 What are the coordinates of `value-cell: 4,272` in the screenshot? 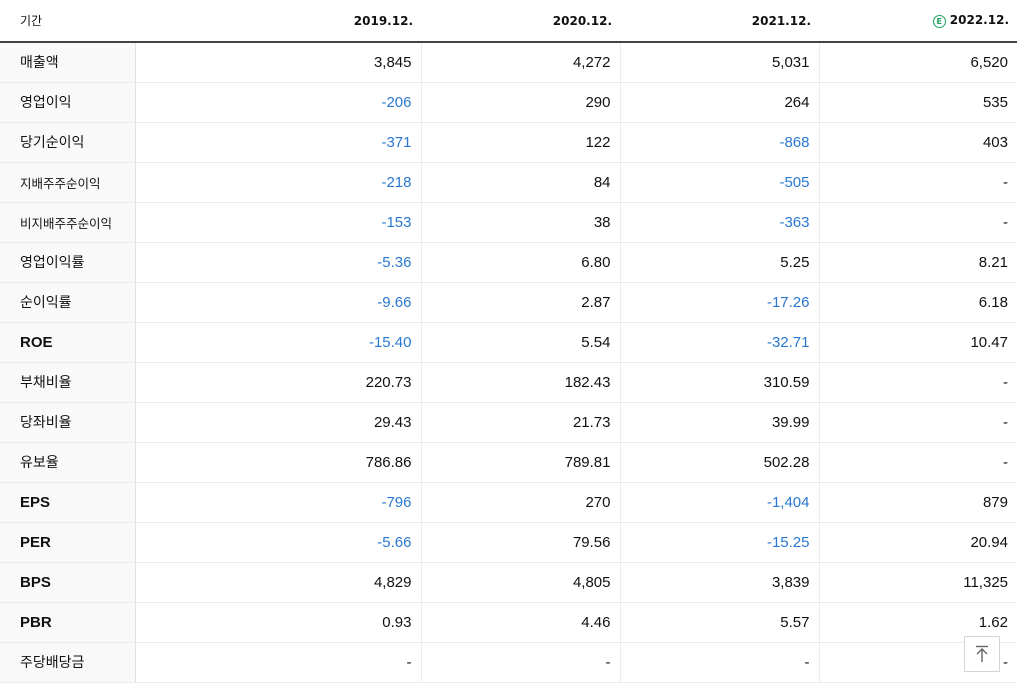 It's located at (520, 62).